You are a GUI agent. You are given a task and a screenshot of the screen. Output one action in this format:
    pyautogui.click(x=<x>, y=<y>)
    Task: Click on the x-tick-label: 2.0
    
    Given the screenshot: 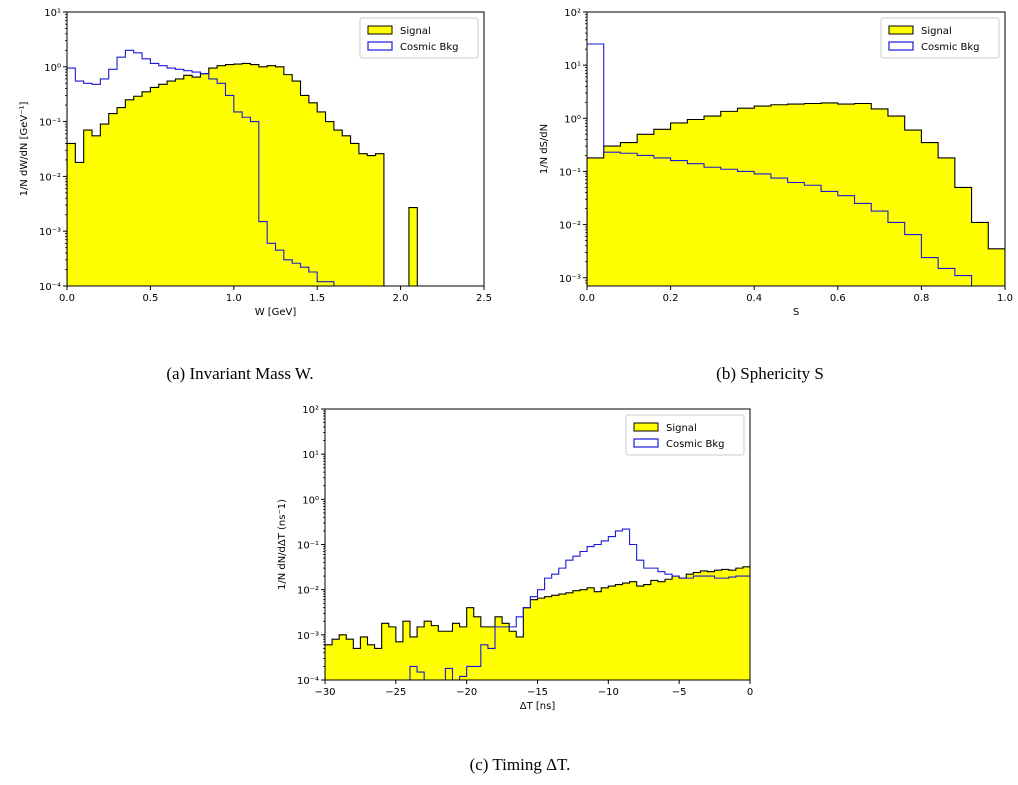 What is the action you would take?
    pyautogui.click(x=401, y=298)
    